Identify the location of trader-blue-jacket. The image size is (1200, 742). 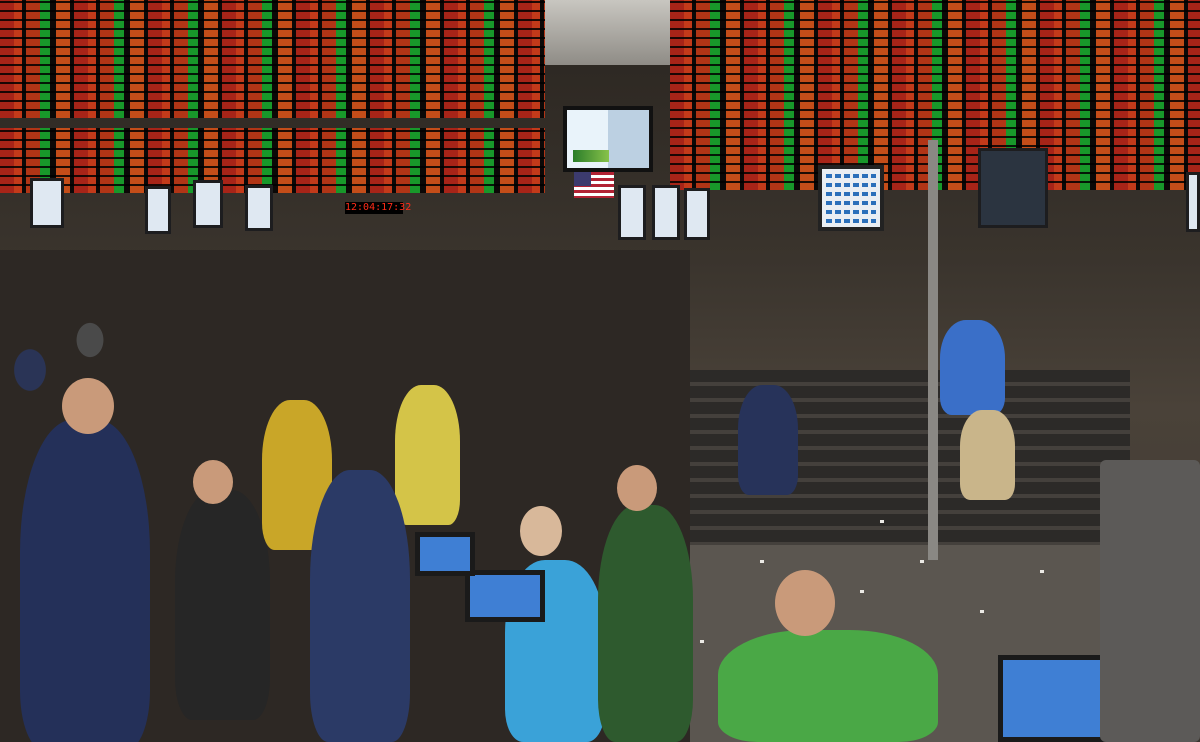
(360, 606).